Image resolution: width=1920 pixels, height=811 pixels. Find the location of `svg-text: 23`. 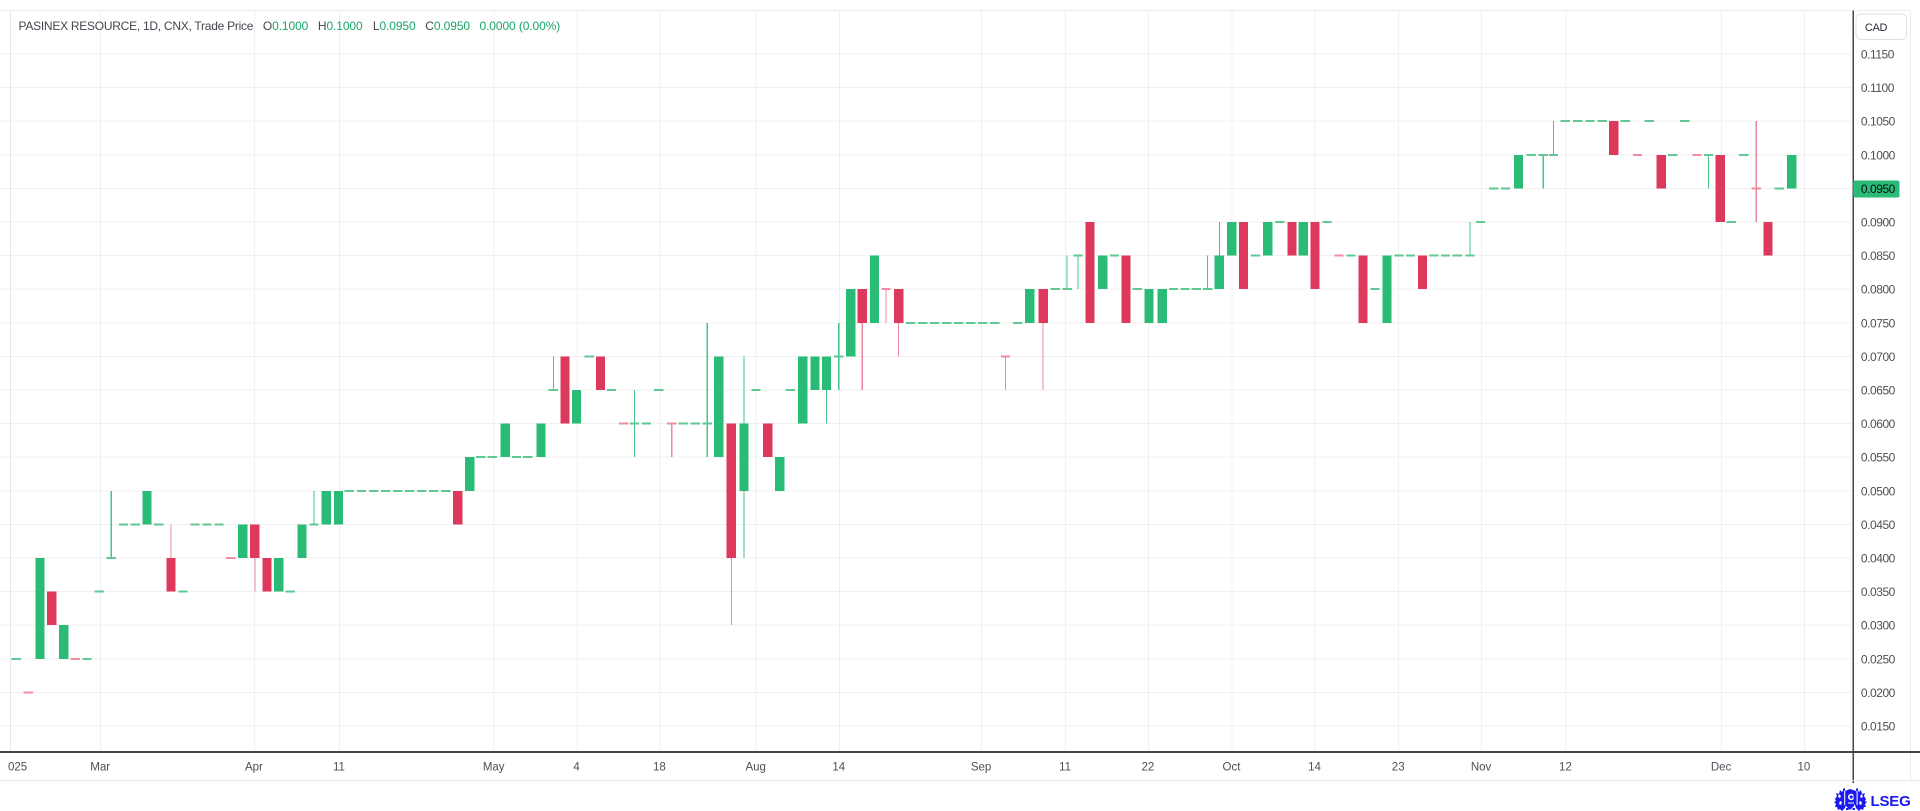

svg-text: 23 is located at coordinates (1398, 768).